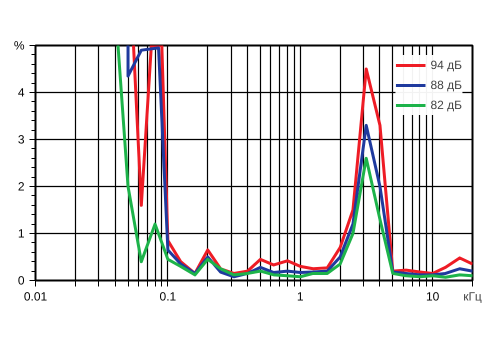 The image size is (500, 350). What do you see at coordinates (21, 93) in the screenshot?
I see `y-tick-label: 4` at bounding box center [21, 93].